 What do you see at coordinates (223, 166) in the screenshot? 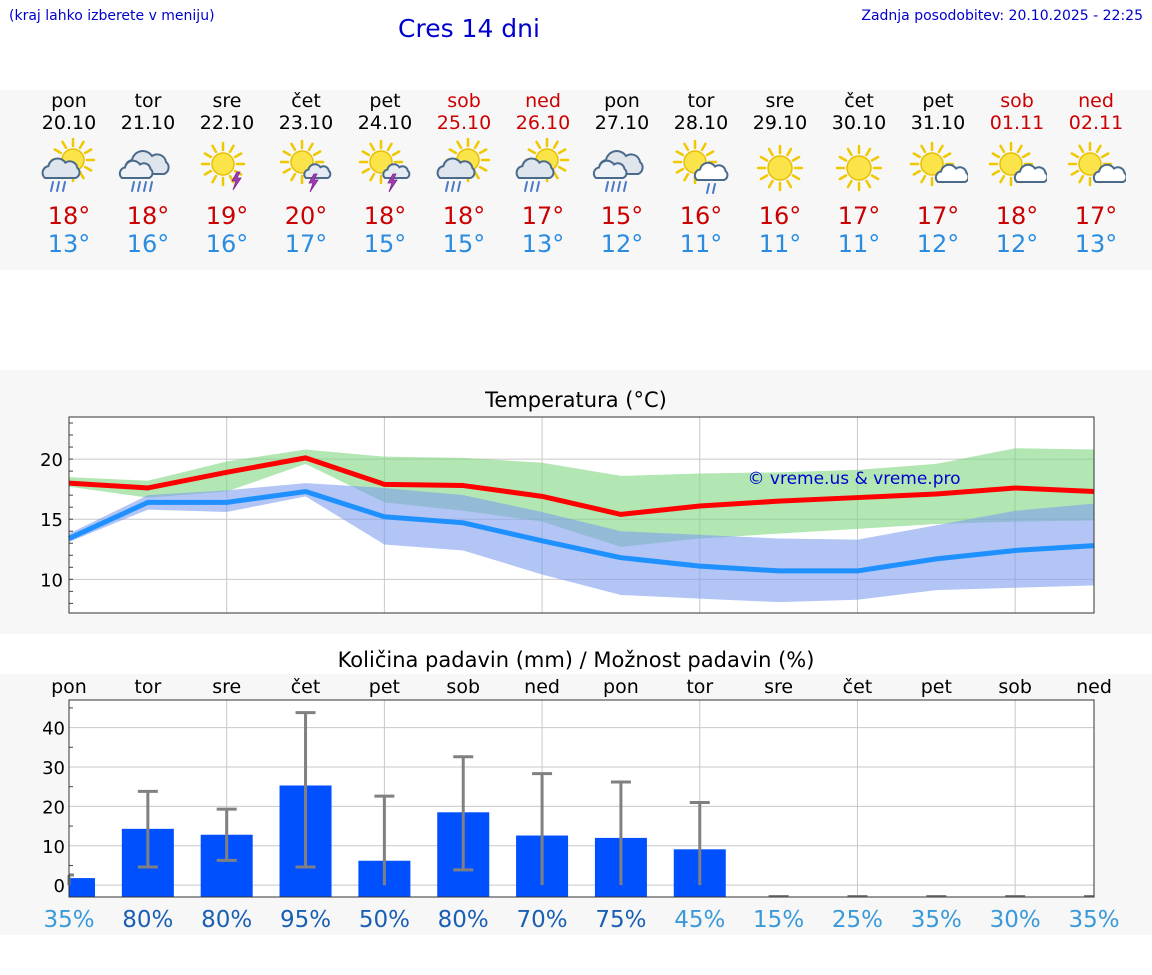
I see `sun-thunder-icon` at bounding box center [223, 166].